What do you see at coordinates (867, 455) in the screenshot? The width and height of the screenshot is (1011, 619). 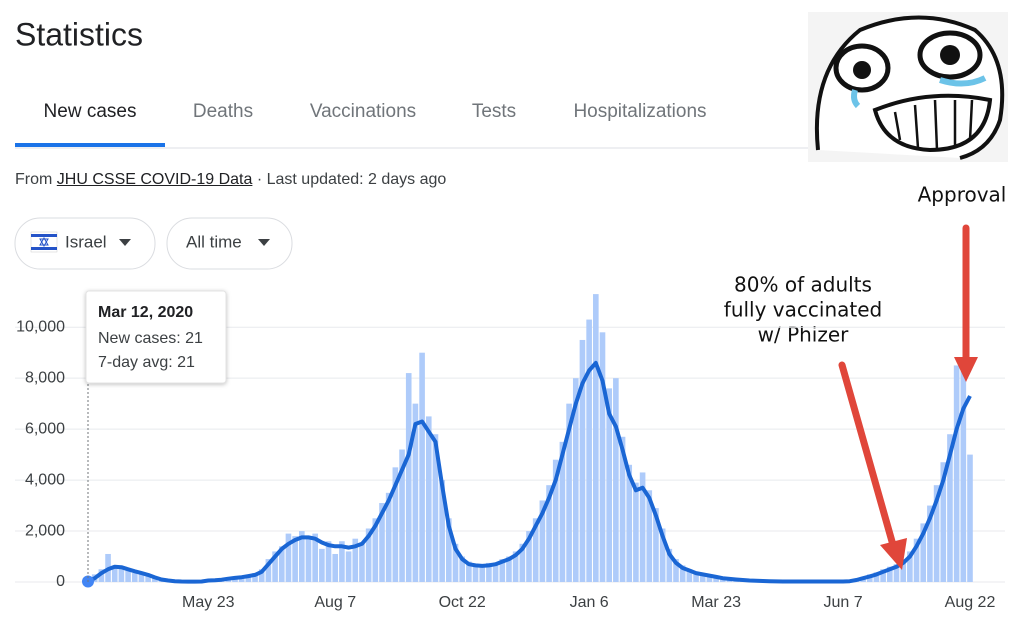 I see `arrow-shaft` at bounding box center [867, 455].